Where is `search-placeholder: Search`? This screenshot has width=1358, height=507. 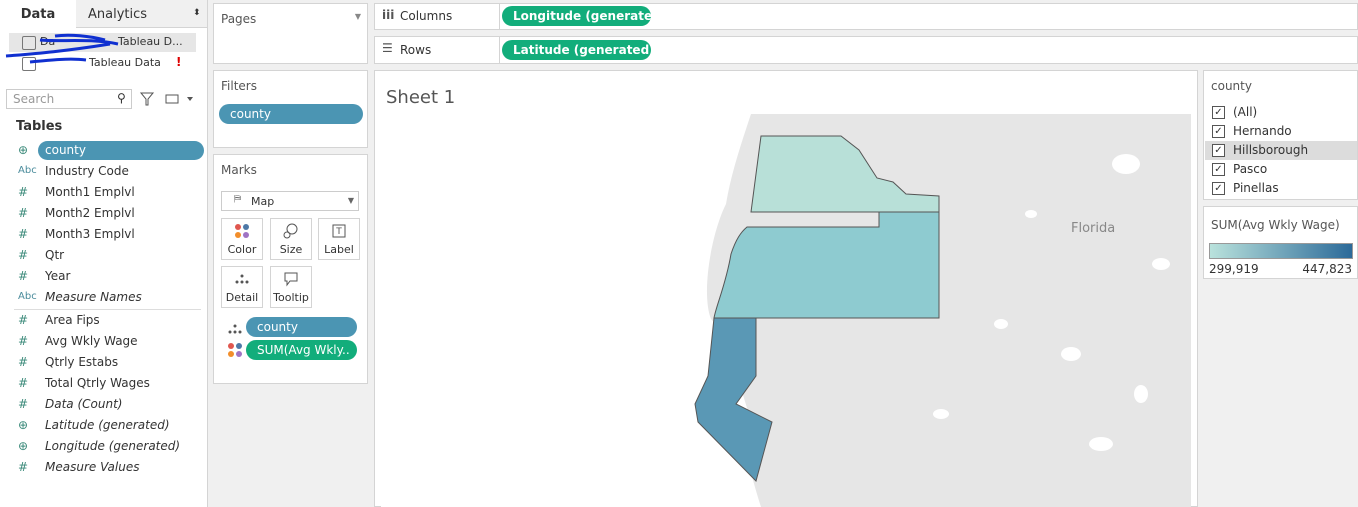 search-placeholder: Search is located at coordinates (34, 99).